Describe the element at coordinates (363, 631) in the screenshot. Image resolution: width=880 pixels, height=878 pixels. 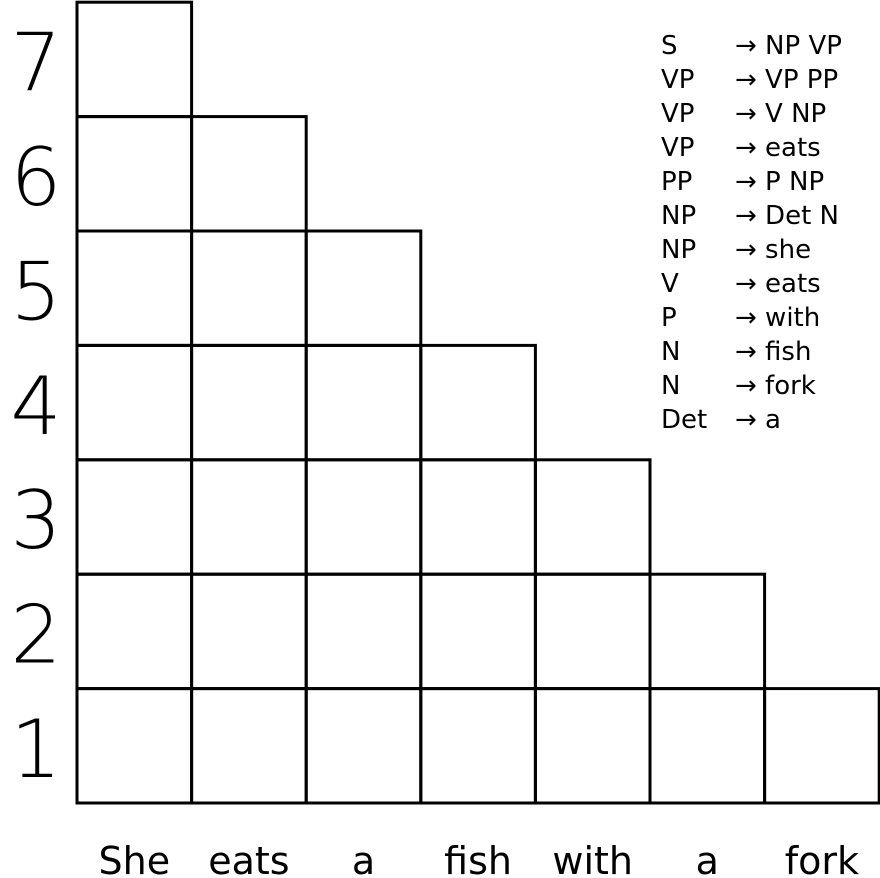
I see `chart-cell-r2-c3` at that location.